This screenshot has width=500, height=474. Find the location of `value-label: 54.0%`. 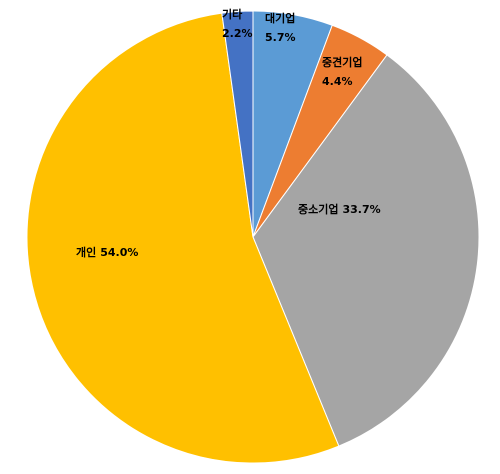

value-label: 54.0% is located at coordinates (119, 252).